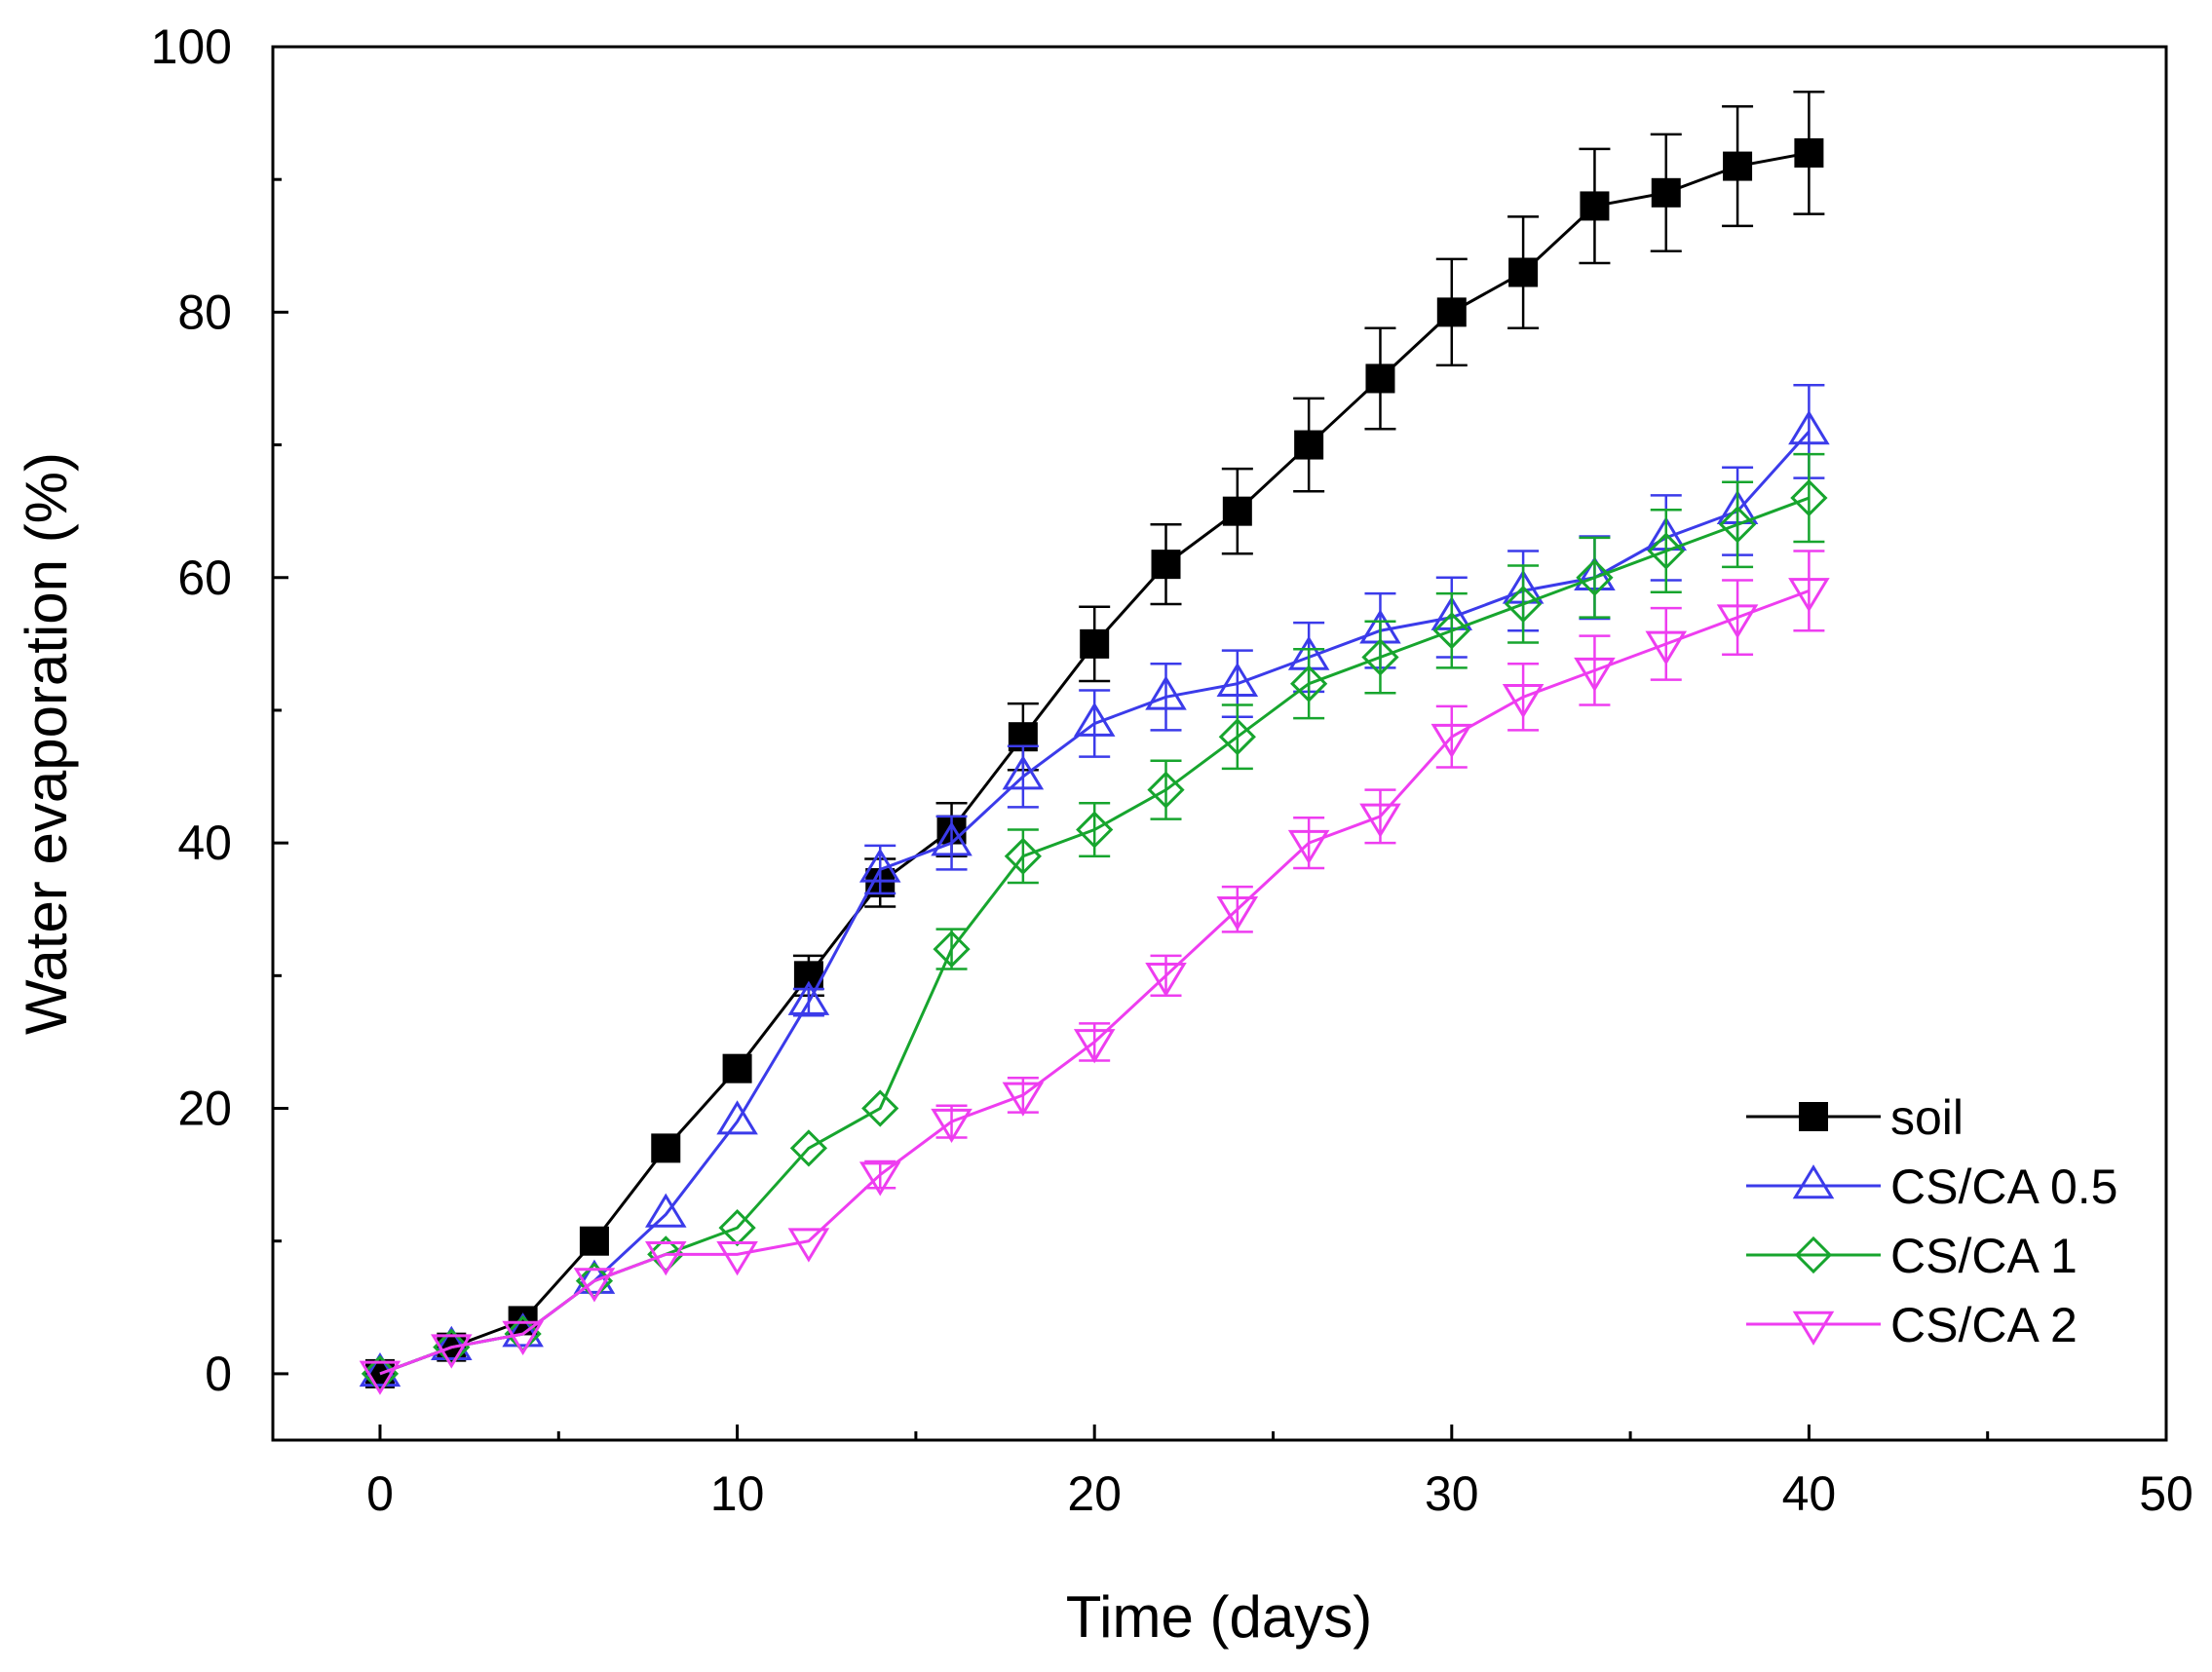 The width and height of the screenshot is (2212, 1672). What do you see at coordinates (204, 843) in the screenshot?
I see `y-tick-label: 40` at bounding box center [204, 843].